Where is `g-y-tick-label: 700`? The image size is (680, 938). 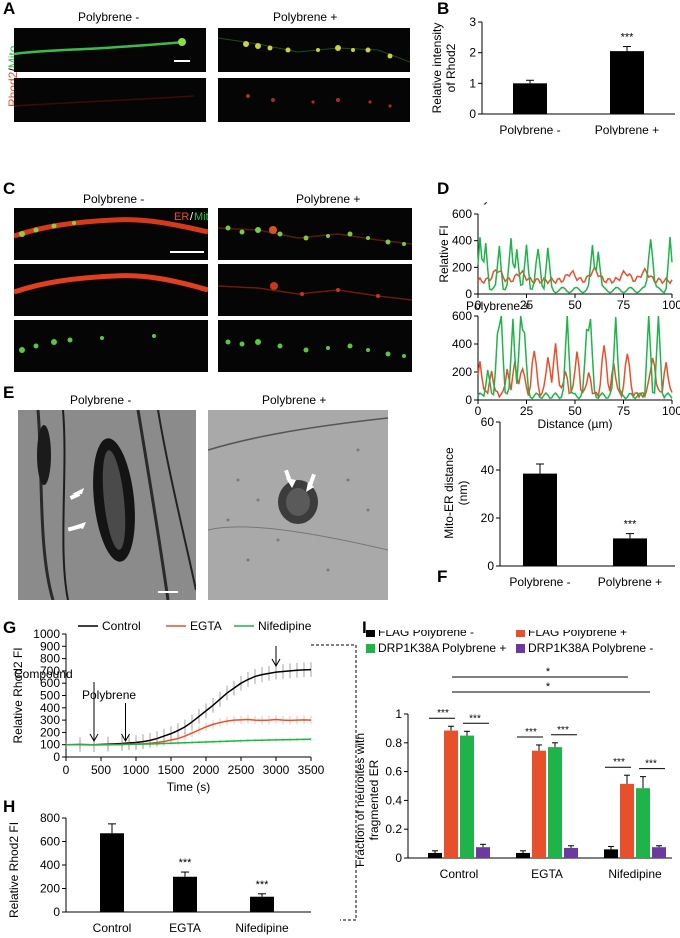
g-y-tick-label: 700 is located at coordinates (50, 671).